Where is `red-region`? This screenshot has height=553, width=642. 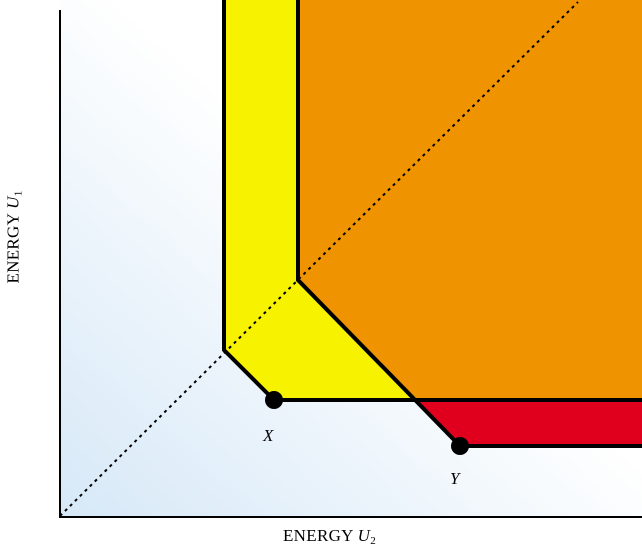
red-region is located at coordinates (528, 423).